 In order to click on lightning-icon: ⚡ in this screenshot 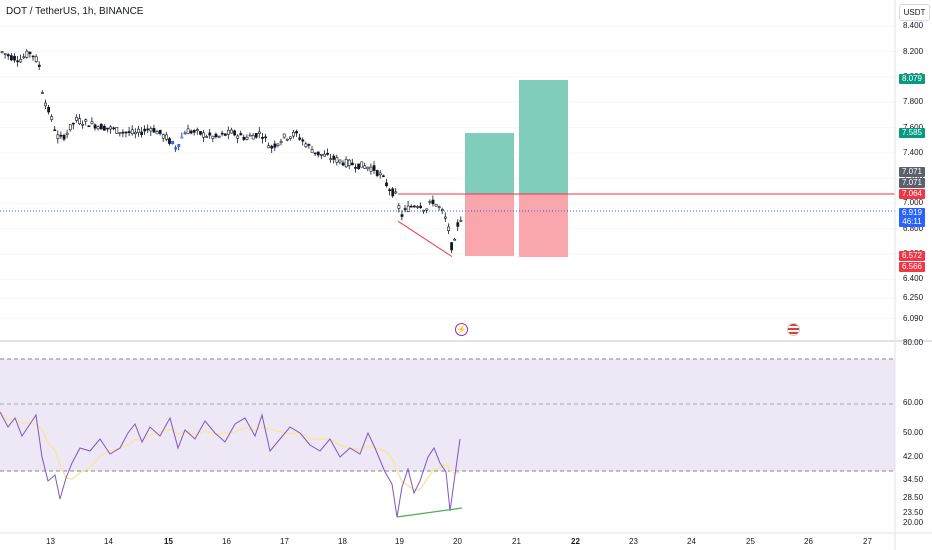, I will do `click(461, 329)`.